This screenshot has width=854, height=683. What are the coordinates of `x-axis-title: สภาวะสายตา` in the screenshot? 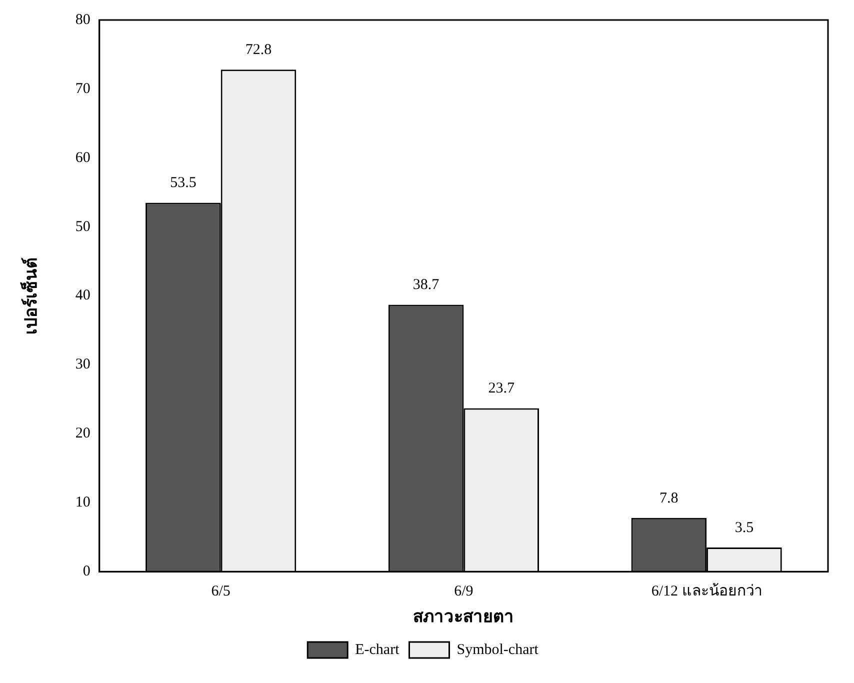 It's located at (463, 616).